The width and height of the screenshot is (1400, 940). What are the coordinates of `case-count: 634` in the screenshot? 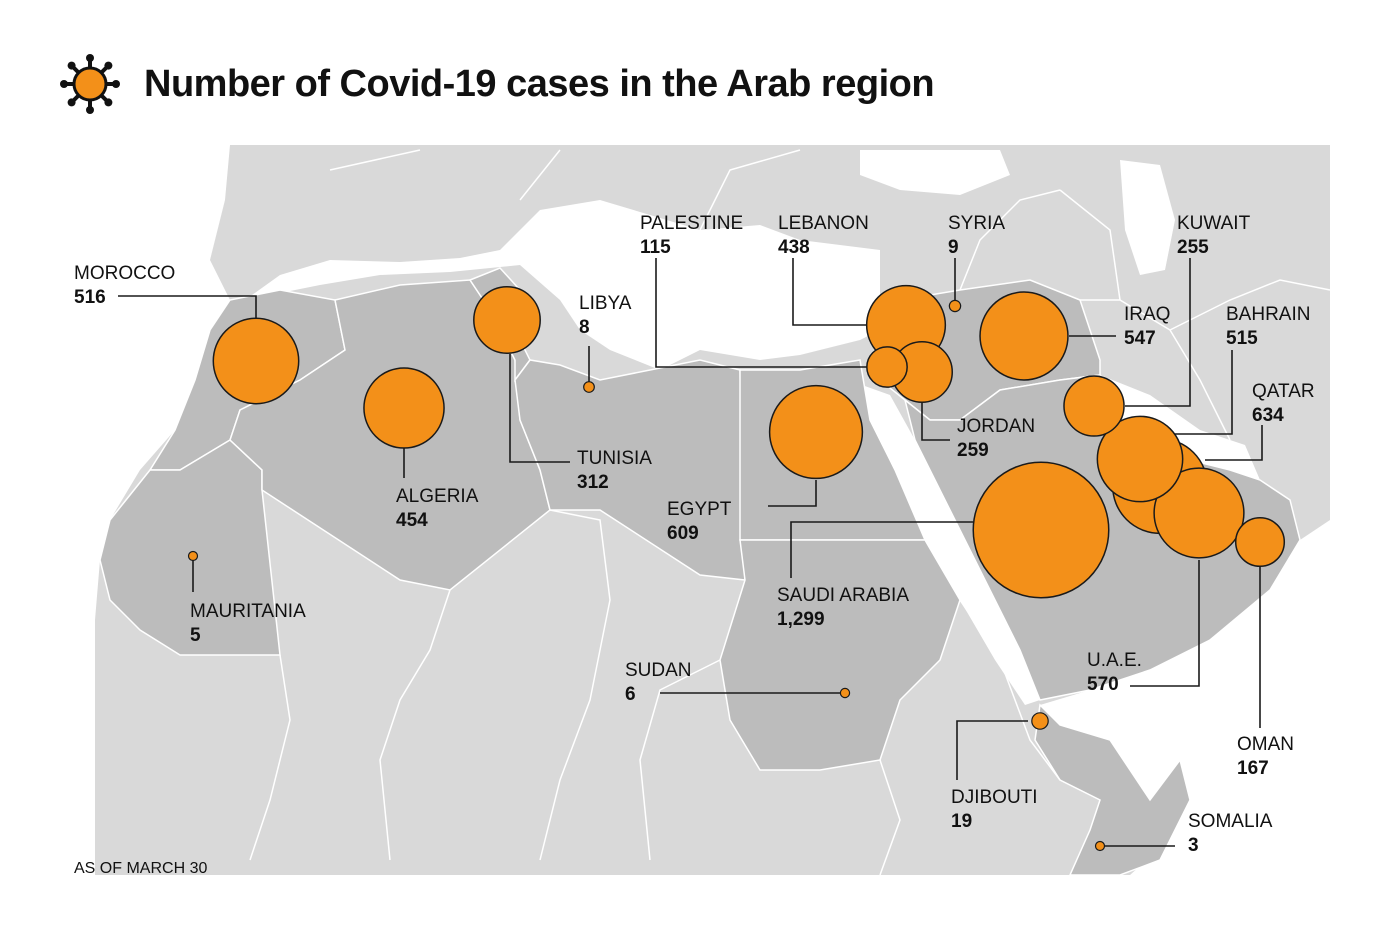 It's located at (1268, 415).